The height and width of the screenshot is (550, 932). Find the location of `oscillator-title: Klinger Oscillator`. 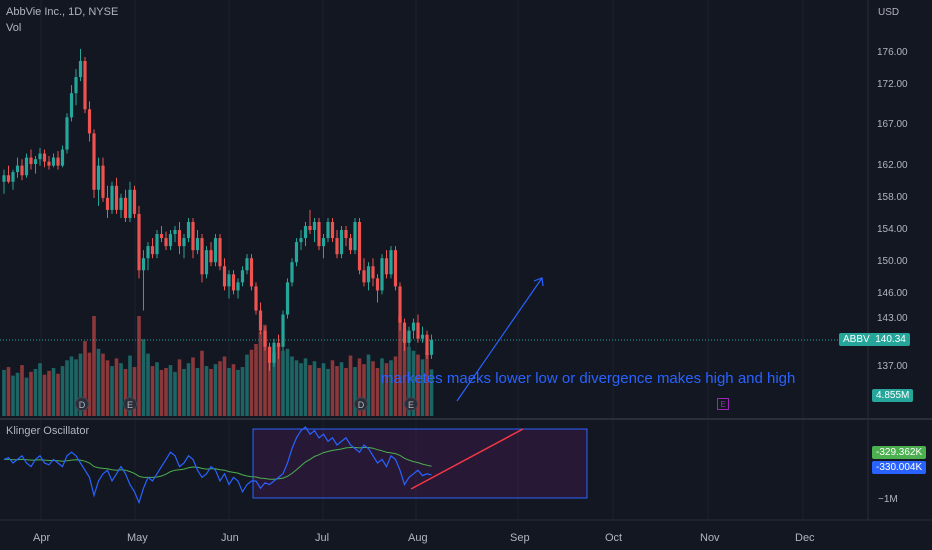

oscillator-title: Klinger Oscillator is located at coordinates (48, 431).